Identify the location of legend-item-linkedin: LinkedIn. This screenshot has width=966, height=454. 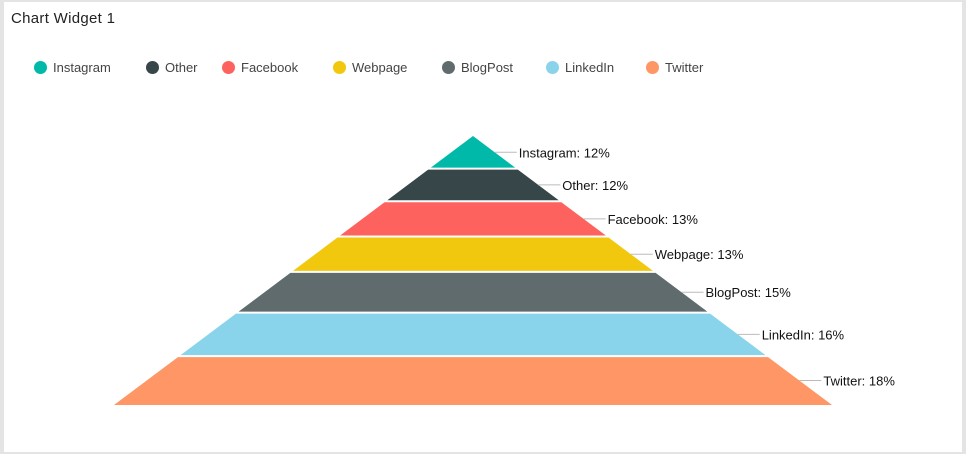
(580, 67).